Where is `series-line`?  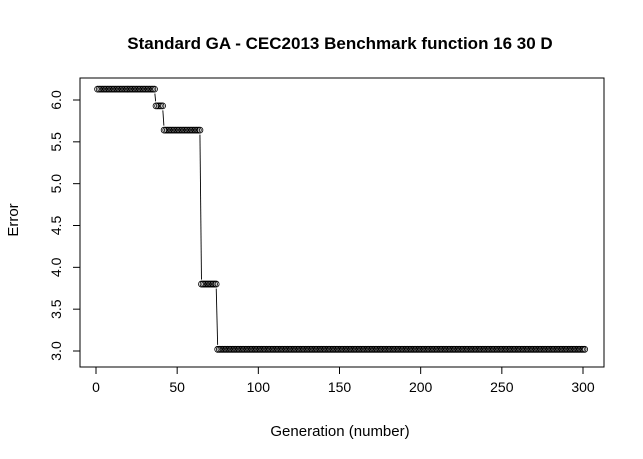 series-line is located at coordinates (155, 97).